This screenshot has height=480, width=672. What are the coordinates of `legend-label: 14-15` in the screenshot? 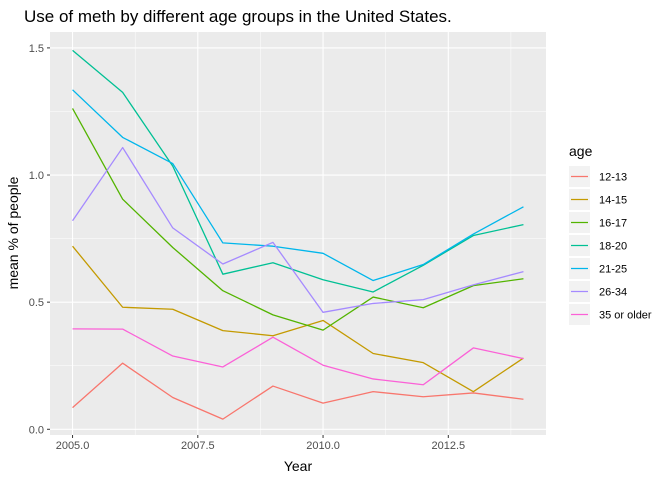 It's located at (613, 201).